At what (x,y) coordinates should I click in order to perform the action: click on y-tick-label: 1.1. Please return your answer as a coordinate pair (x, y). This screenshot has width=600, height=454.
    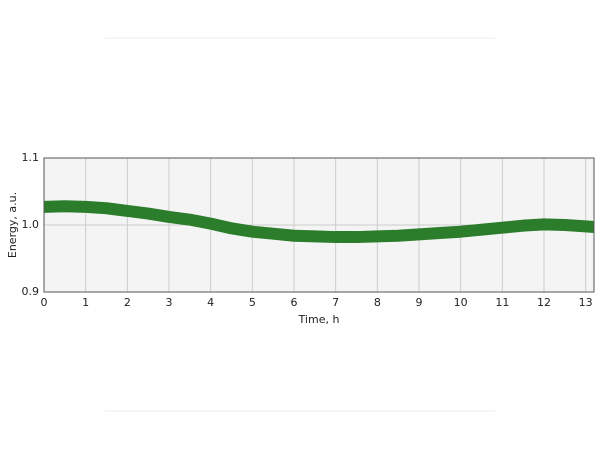
    Looking at the image, I should click on (31, 157).